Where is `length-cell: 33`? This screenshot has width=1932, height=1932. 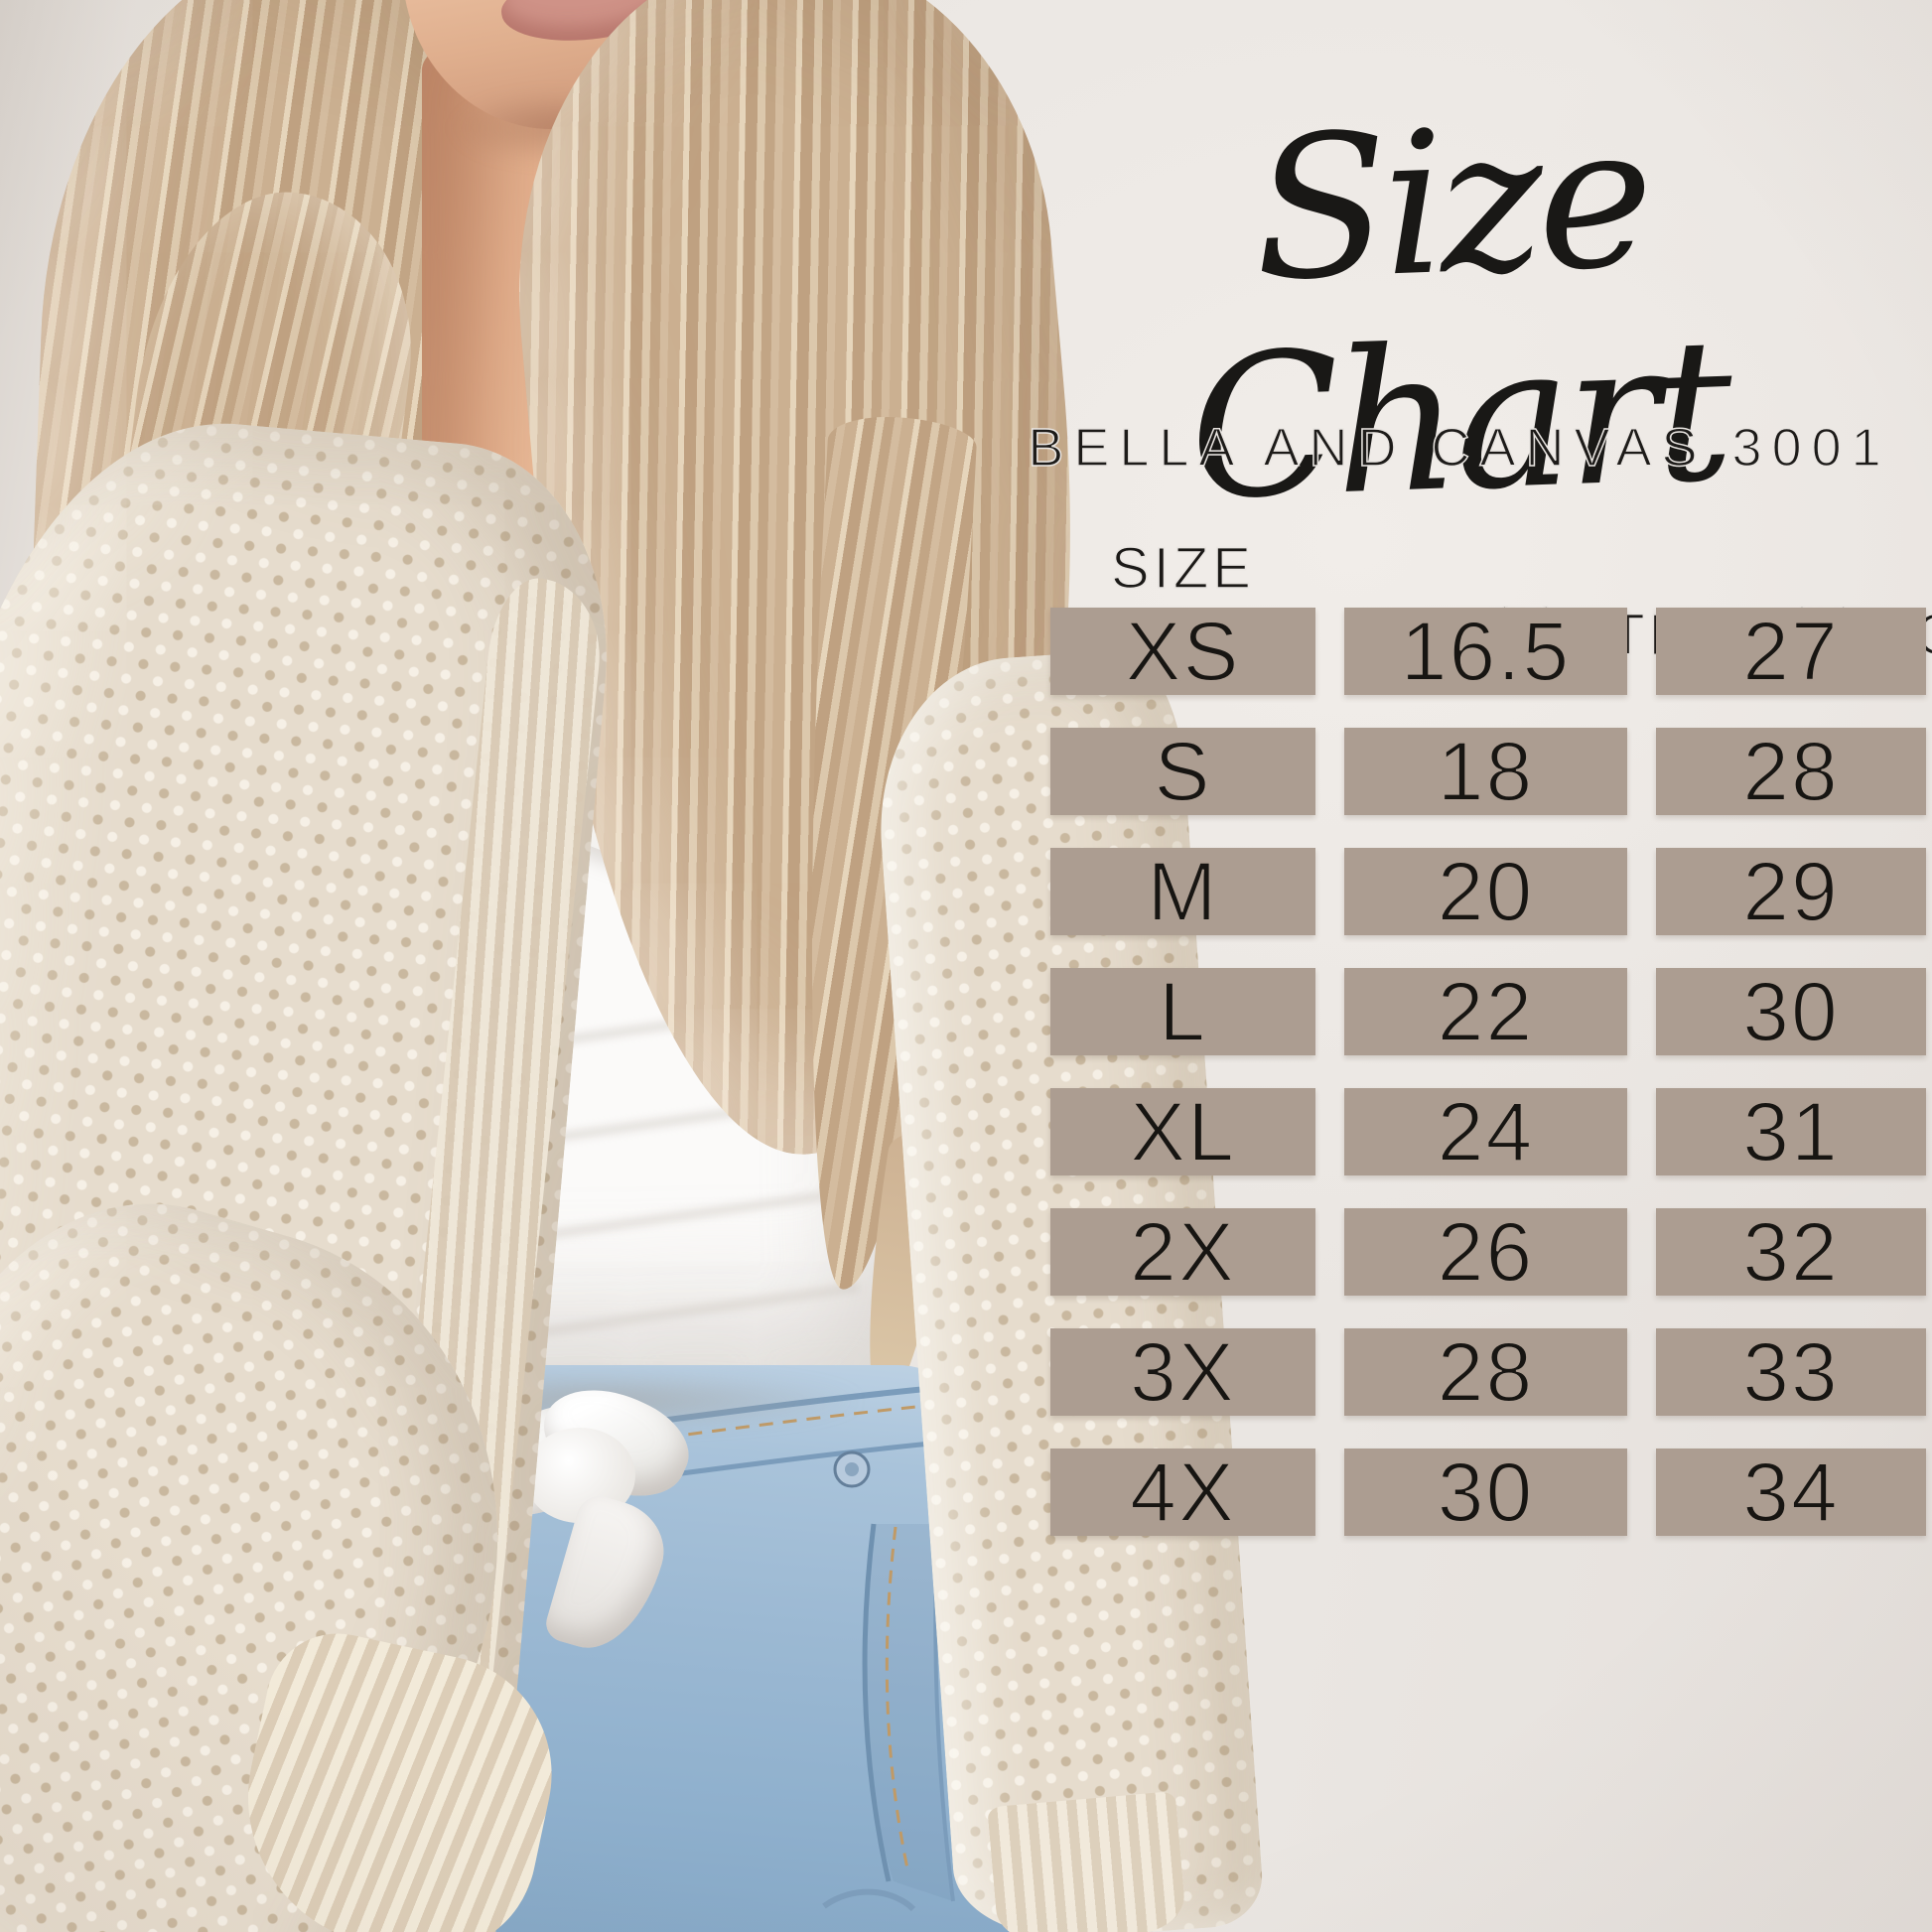
length-cell: 33 is located at coordinates (1791, 1372).